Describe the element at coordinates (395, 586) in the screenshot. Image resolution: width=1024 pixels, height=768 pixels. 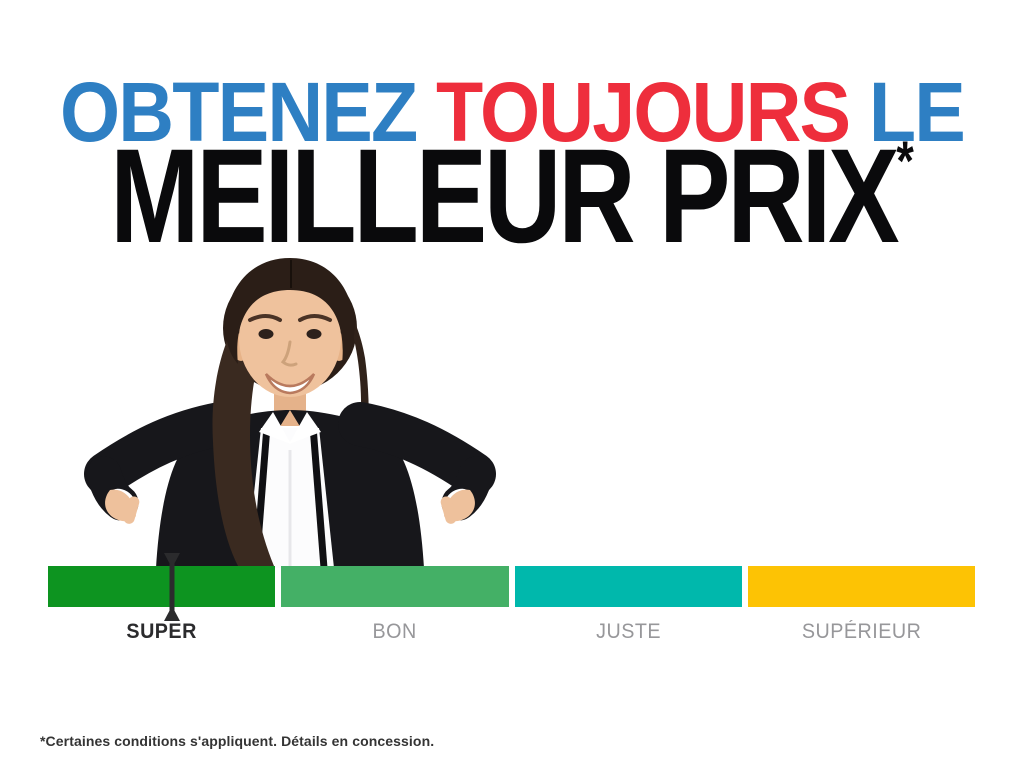
I see `gauge-segment-bon` at that location.